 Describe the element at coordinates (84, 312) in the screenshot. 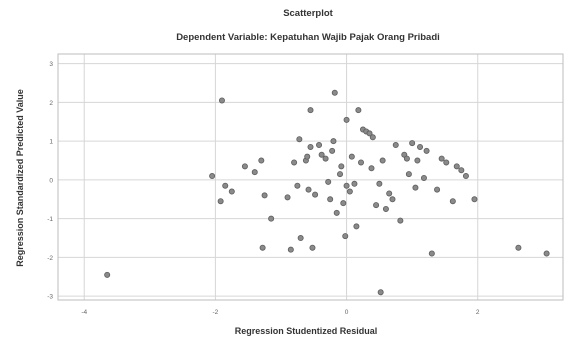

I see `x-tick-label: -4` at that location.